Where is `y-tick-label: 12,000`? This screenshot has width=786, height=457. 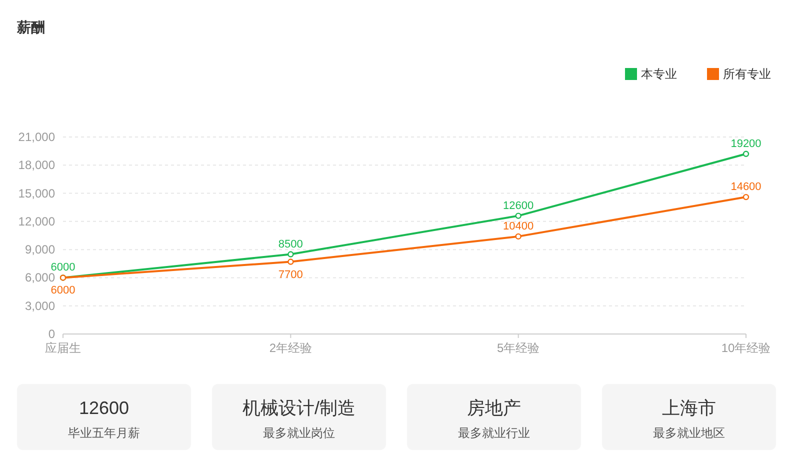
y-tick-label: 12,000 is located at coordinates (37, 221).